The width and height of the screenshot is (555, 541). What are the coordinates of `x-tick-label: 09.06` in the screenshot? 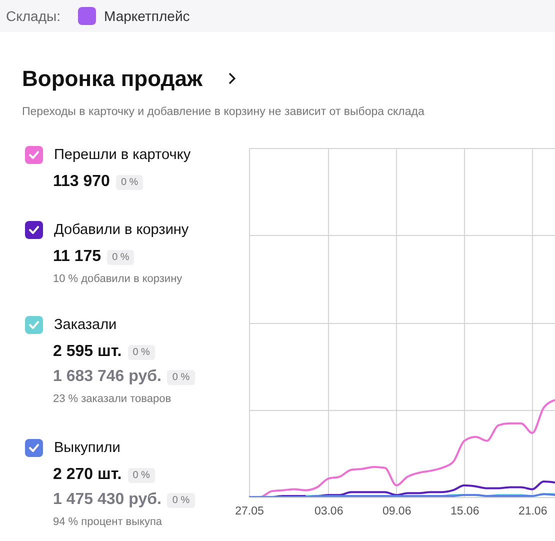 It's located at (397, 512).